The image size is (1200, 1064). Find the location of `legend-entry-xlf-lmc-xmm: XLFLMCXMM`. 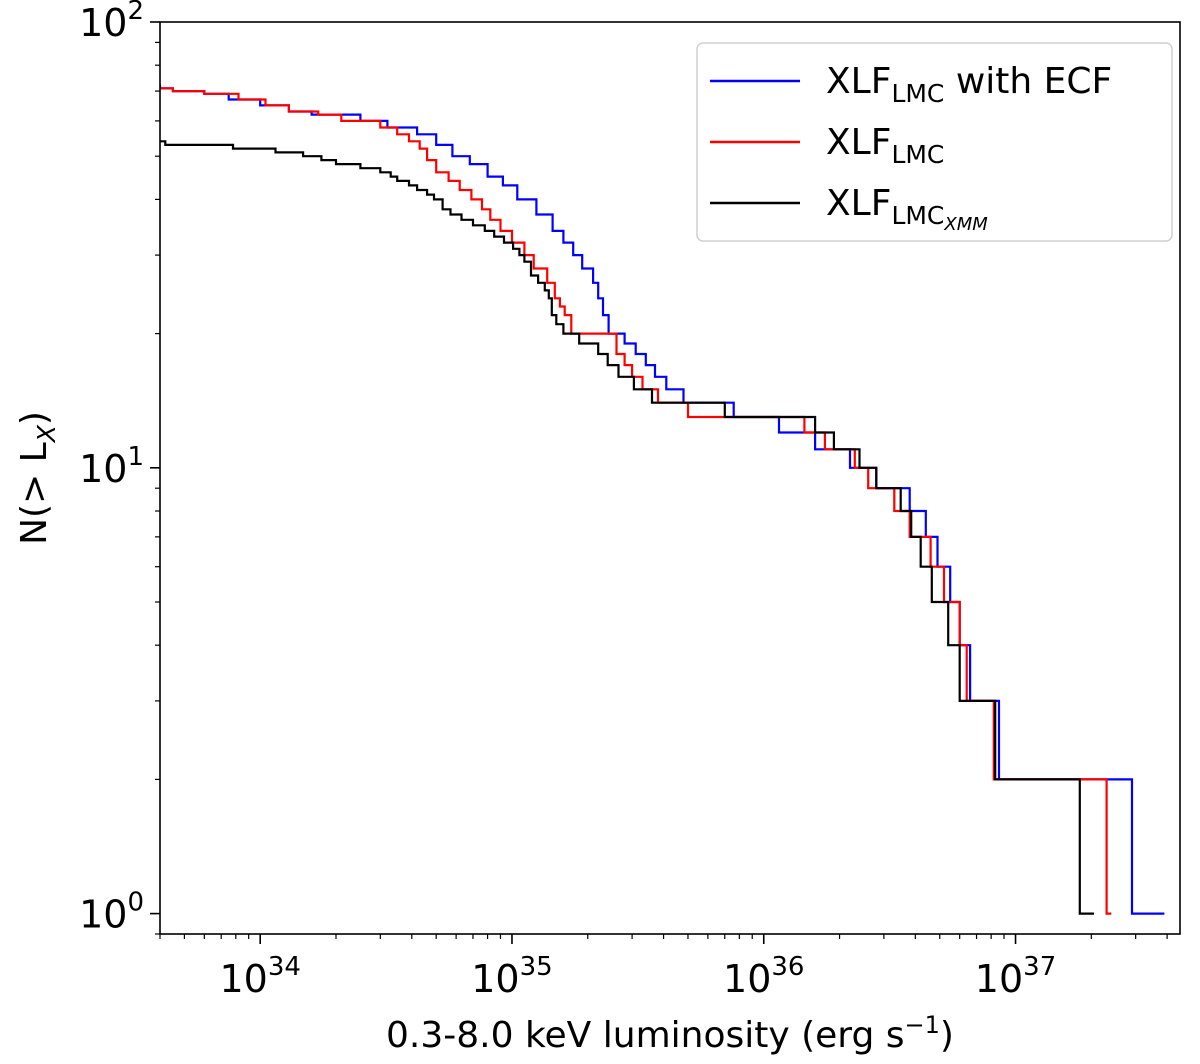

legend-entry-xlf-lmc-xmm: XLFLMCXMM is located at coordinates (907, 209).